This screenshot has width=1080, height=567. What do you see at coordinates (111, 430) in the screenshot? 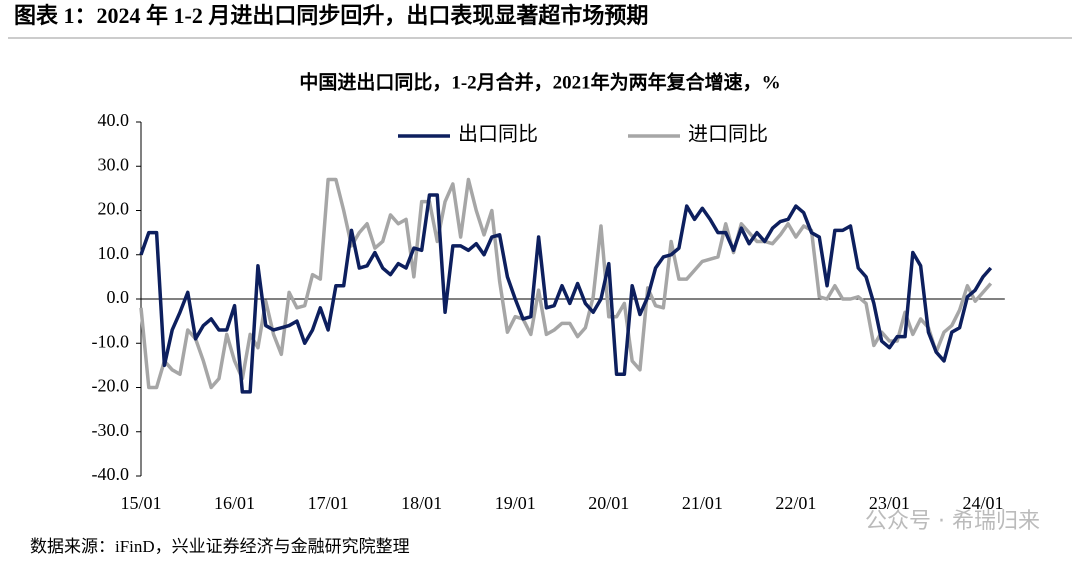
I see `y-tick-label: -30.0` at bounding box center [111, 430].